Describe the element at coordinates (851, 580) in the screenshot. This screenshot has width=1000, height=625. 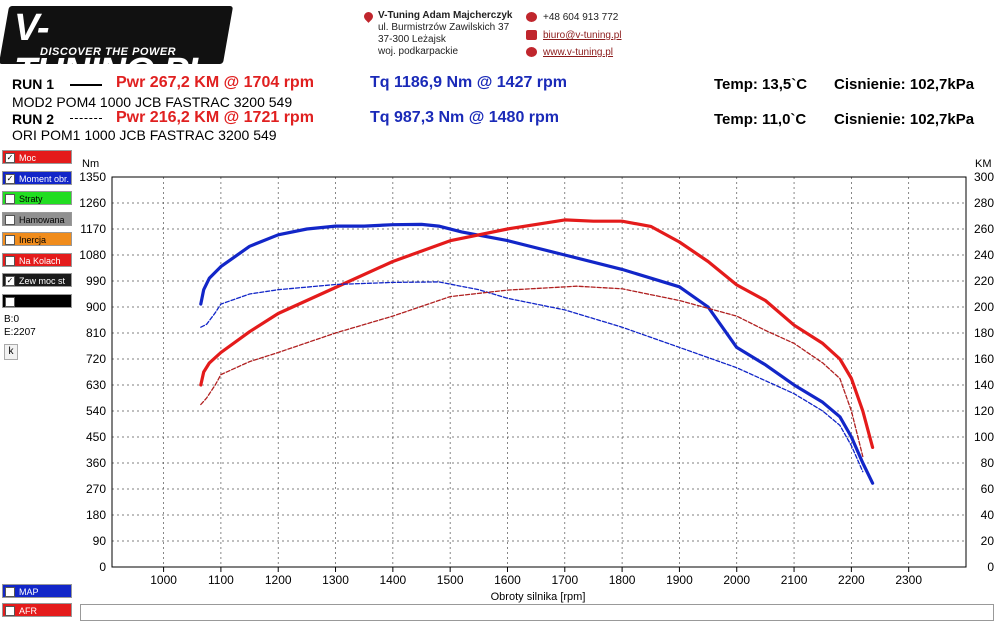
I see `x-tick-label: 2200` at that location.